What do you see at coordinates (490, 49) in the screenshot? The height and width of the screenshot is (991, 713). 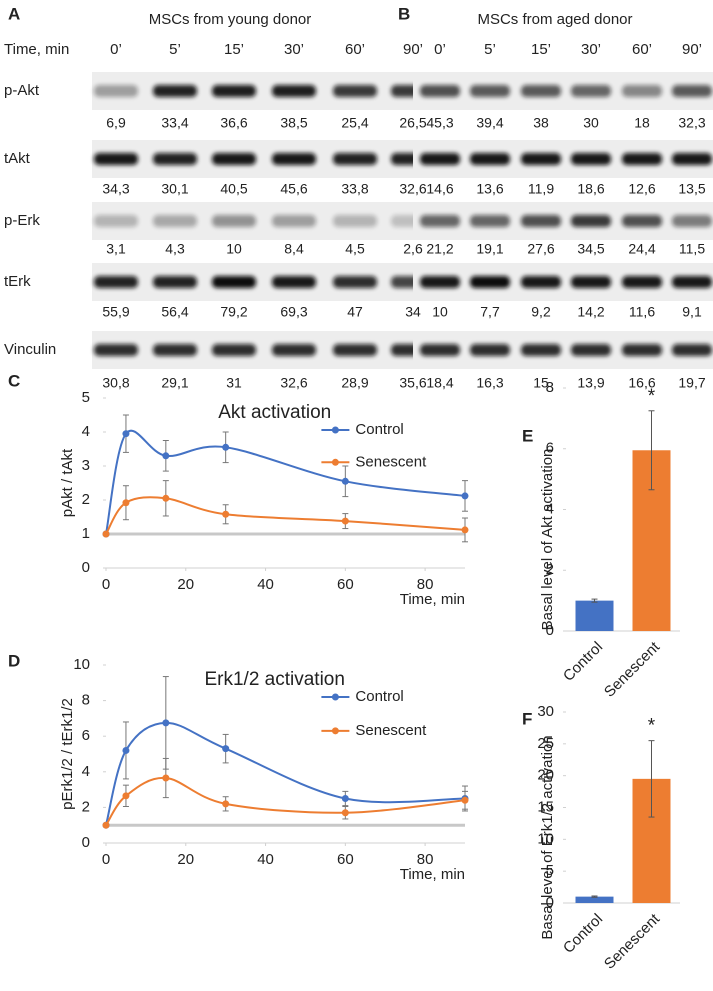 I see `time-point: 5’` at bounding box center [490, 49].